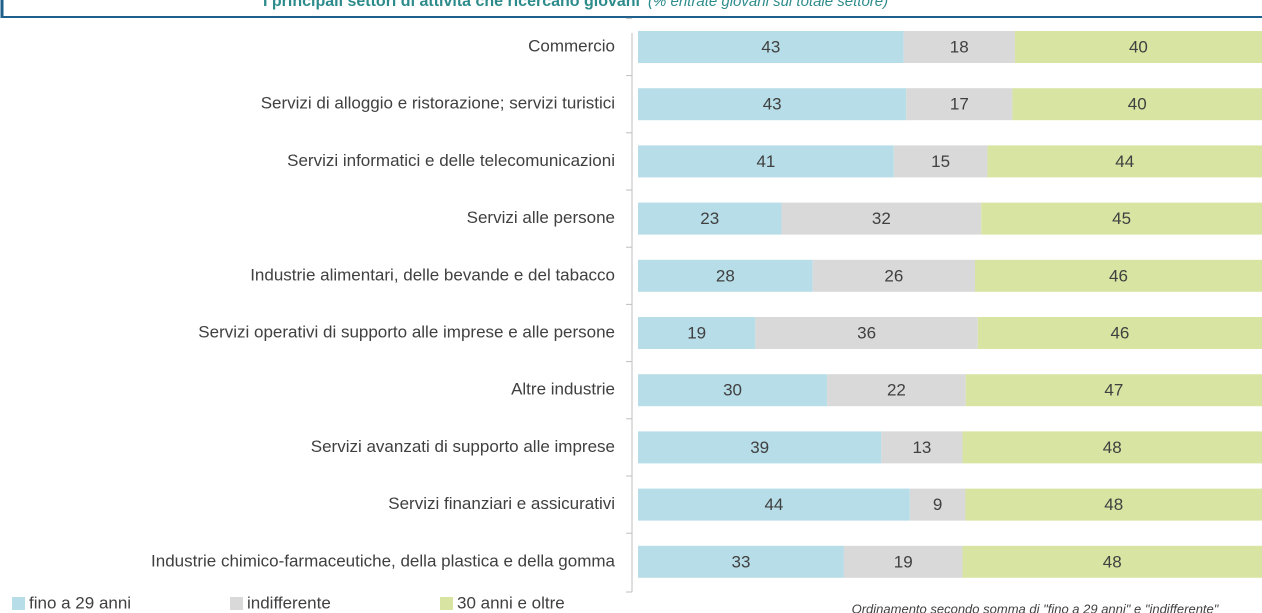 This screenshot has width=1262, height=613. I want to click on data-label: 22, so click(896, 390).